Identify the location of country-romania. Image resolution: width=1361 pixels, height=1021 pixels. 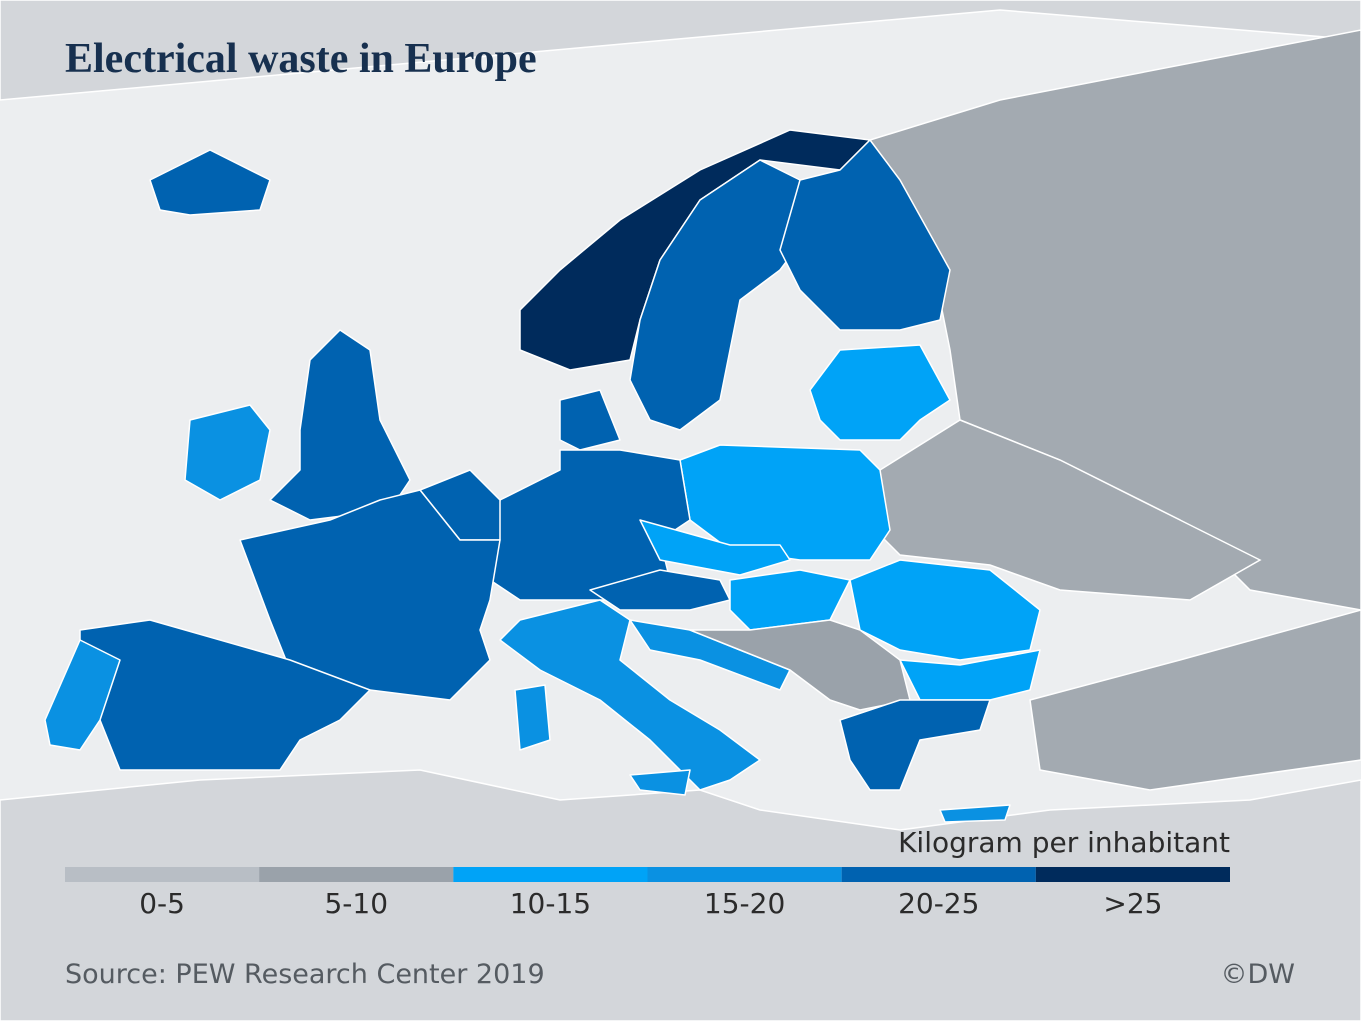
(945, 610).